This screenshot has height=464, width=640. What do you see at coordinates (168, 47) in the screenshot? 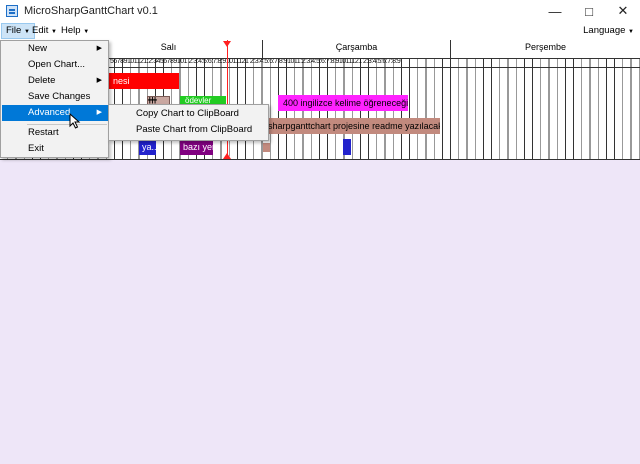
I see `day-label: Salı` at bounding box center [168, 47].